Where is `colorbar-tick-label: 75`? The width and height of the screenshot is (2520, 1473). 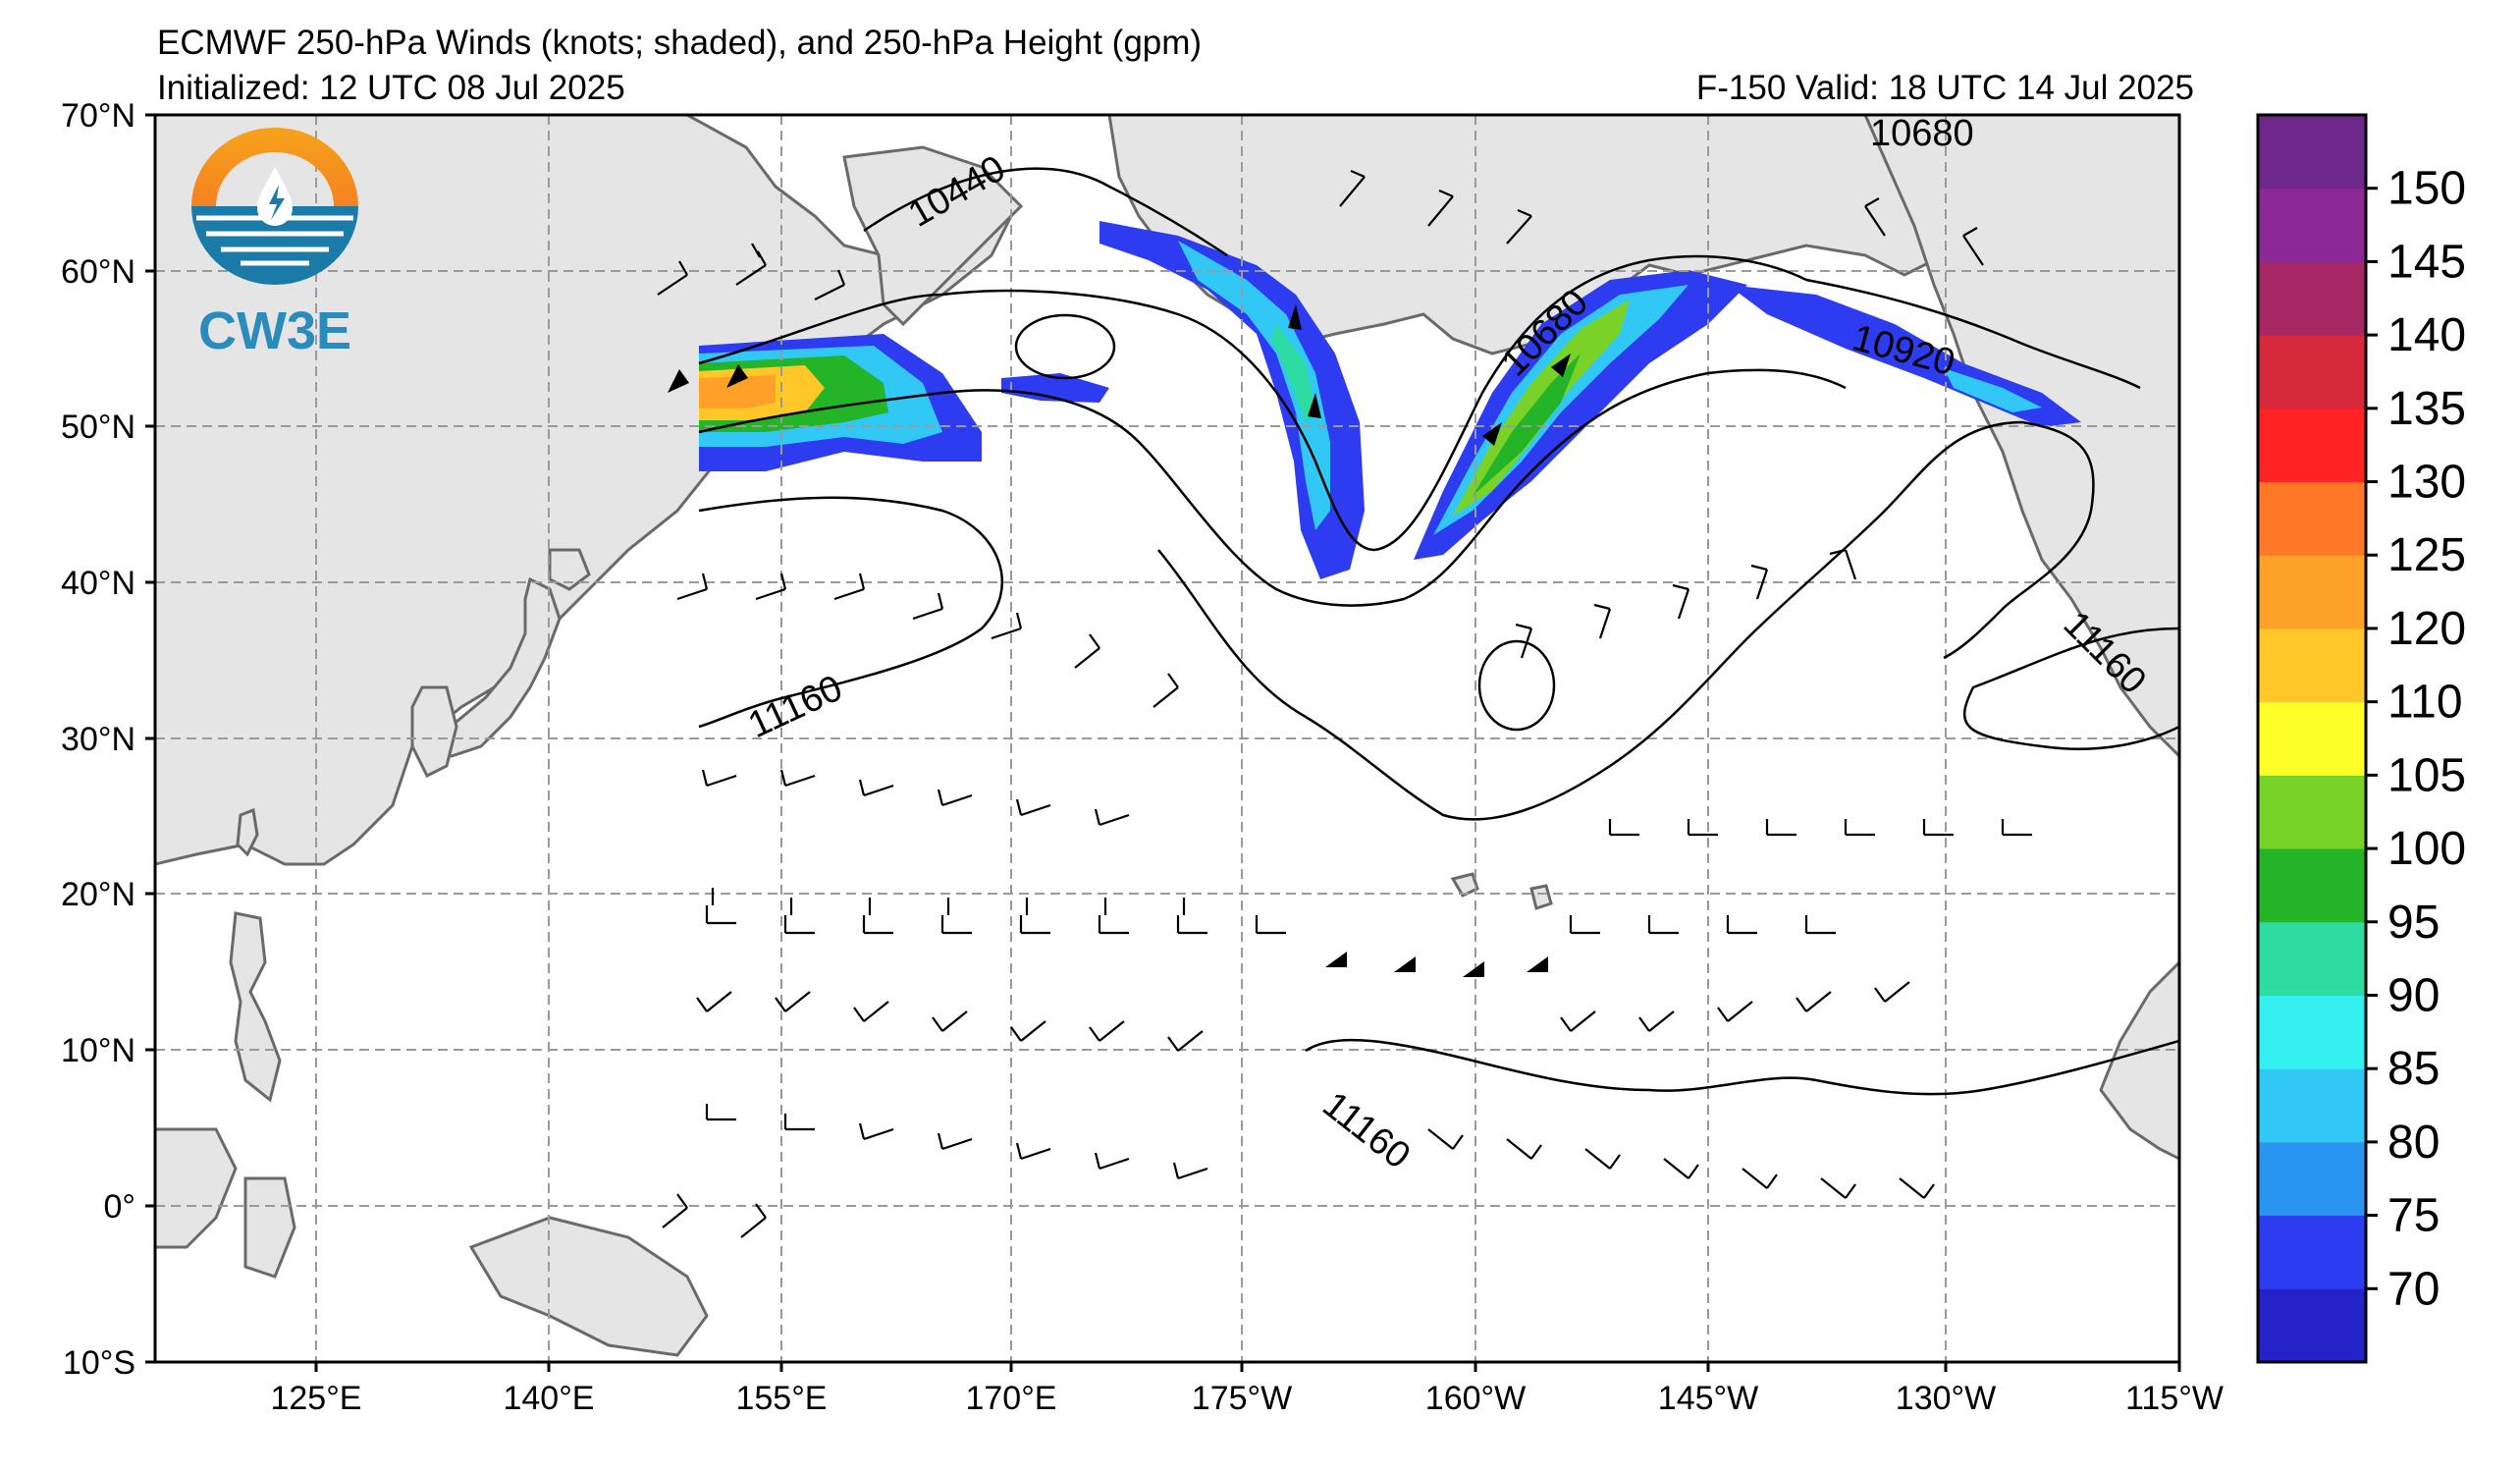 colorbar-tick-label: 75 is located at coordinates (2413, 1216).